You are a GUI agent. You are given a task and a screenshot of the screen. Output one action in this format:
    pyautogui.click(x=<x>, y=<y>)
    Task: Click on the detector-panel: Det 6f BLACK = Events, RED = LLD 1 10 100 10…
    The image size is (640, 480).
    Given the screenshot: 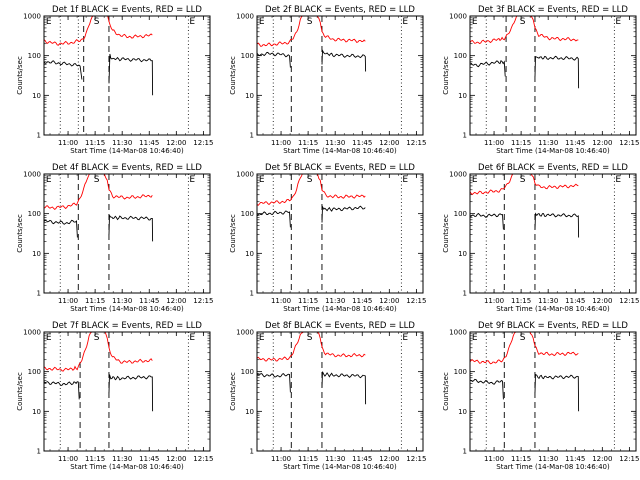 What is the action you would take?
    pyautogui.click(x=540, y=238)
    